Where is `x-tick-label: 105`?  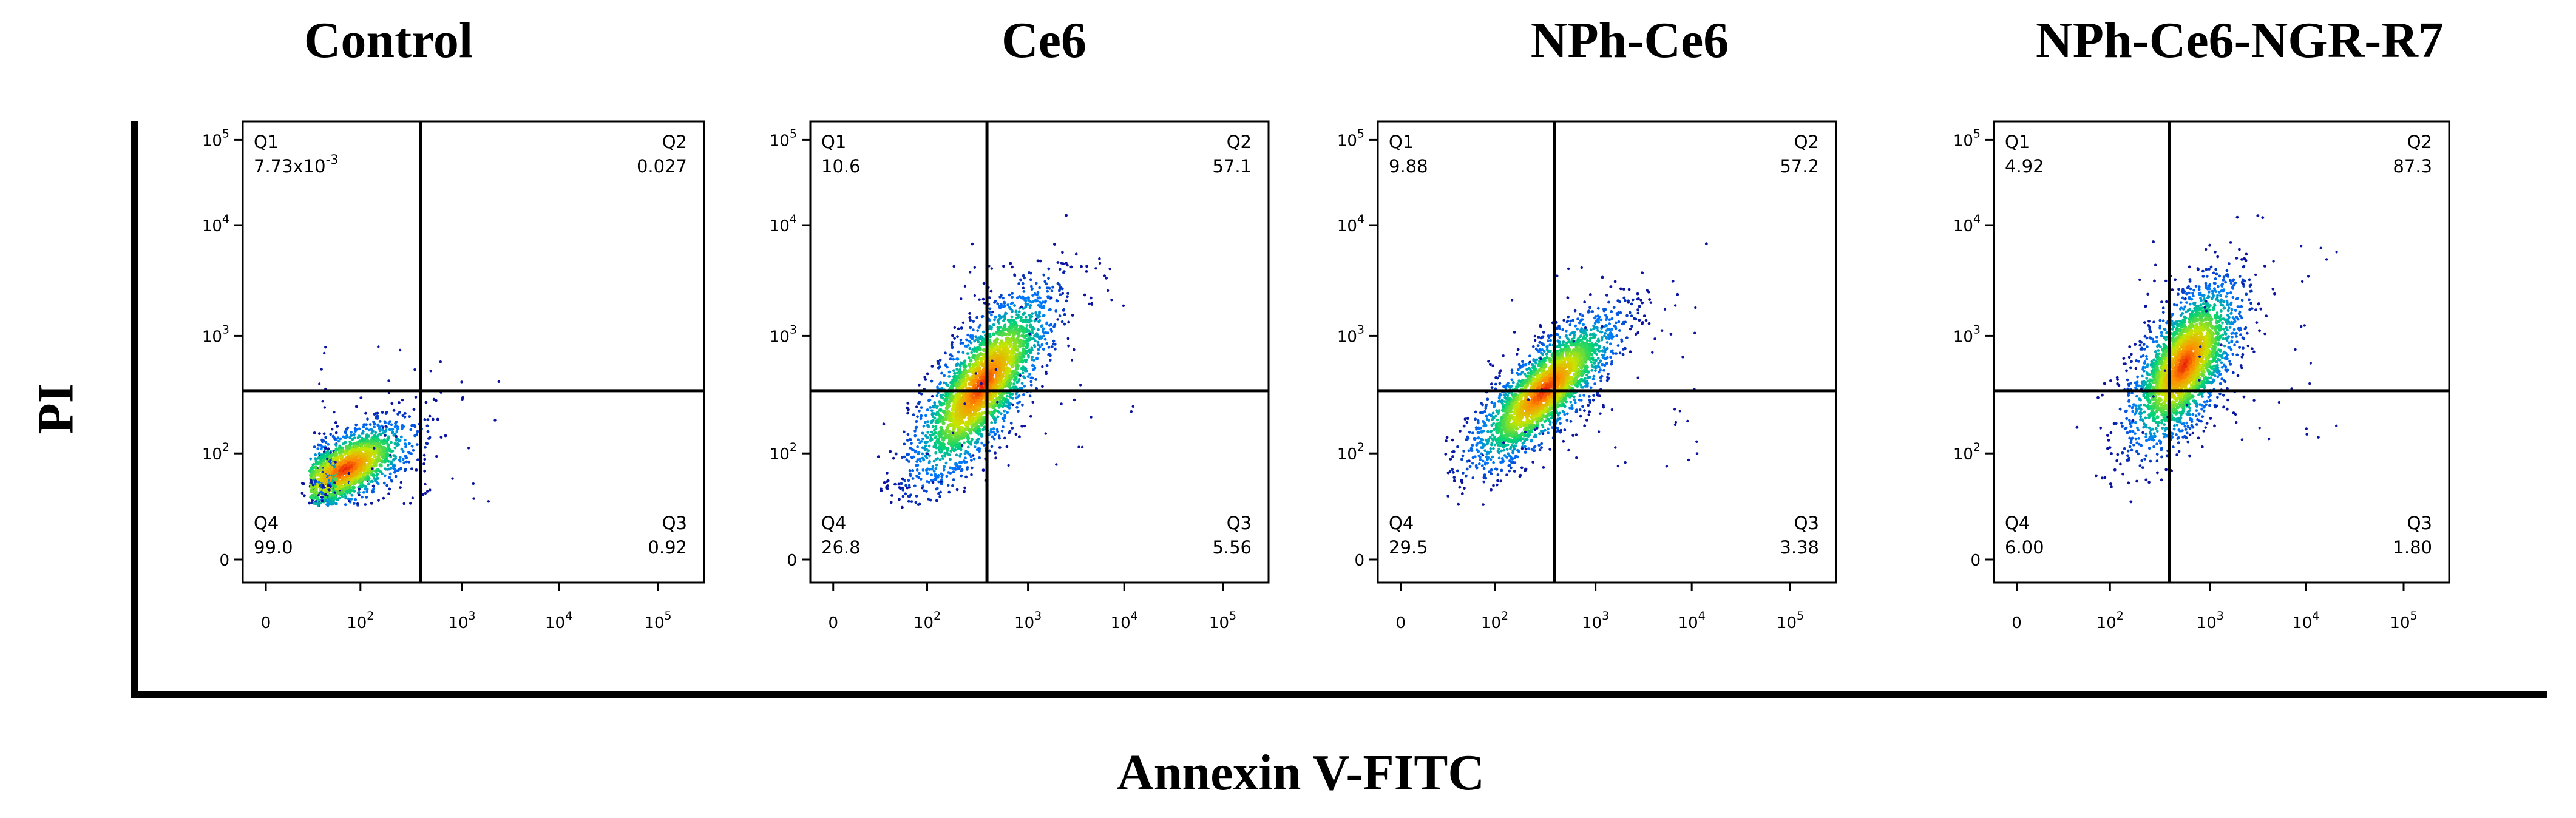 x-tick-label: 105 is located at coordinates (657, 620).